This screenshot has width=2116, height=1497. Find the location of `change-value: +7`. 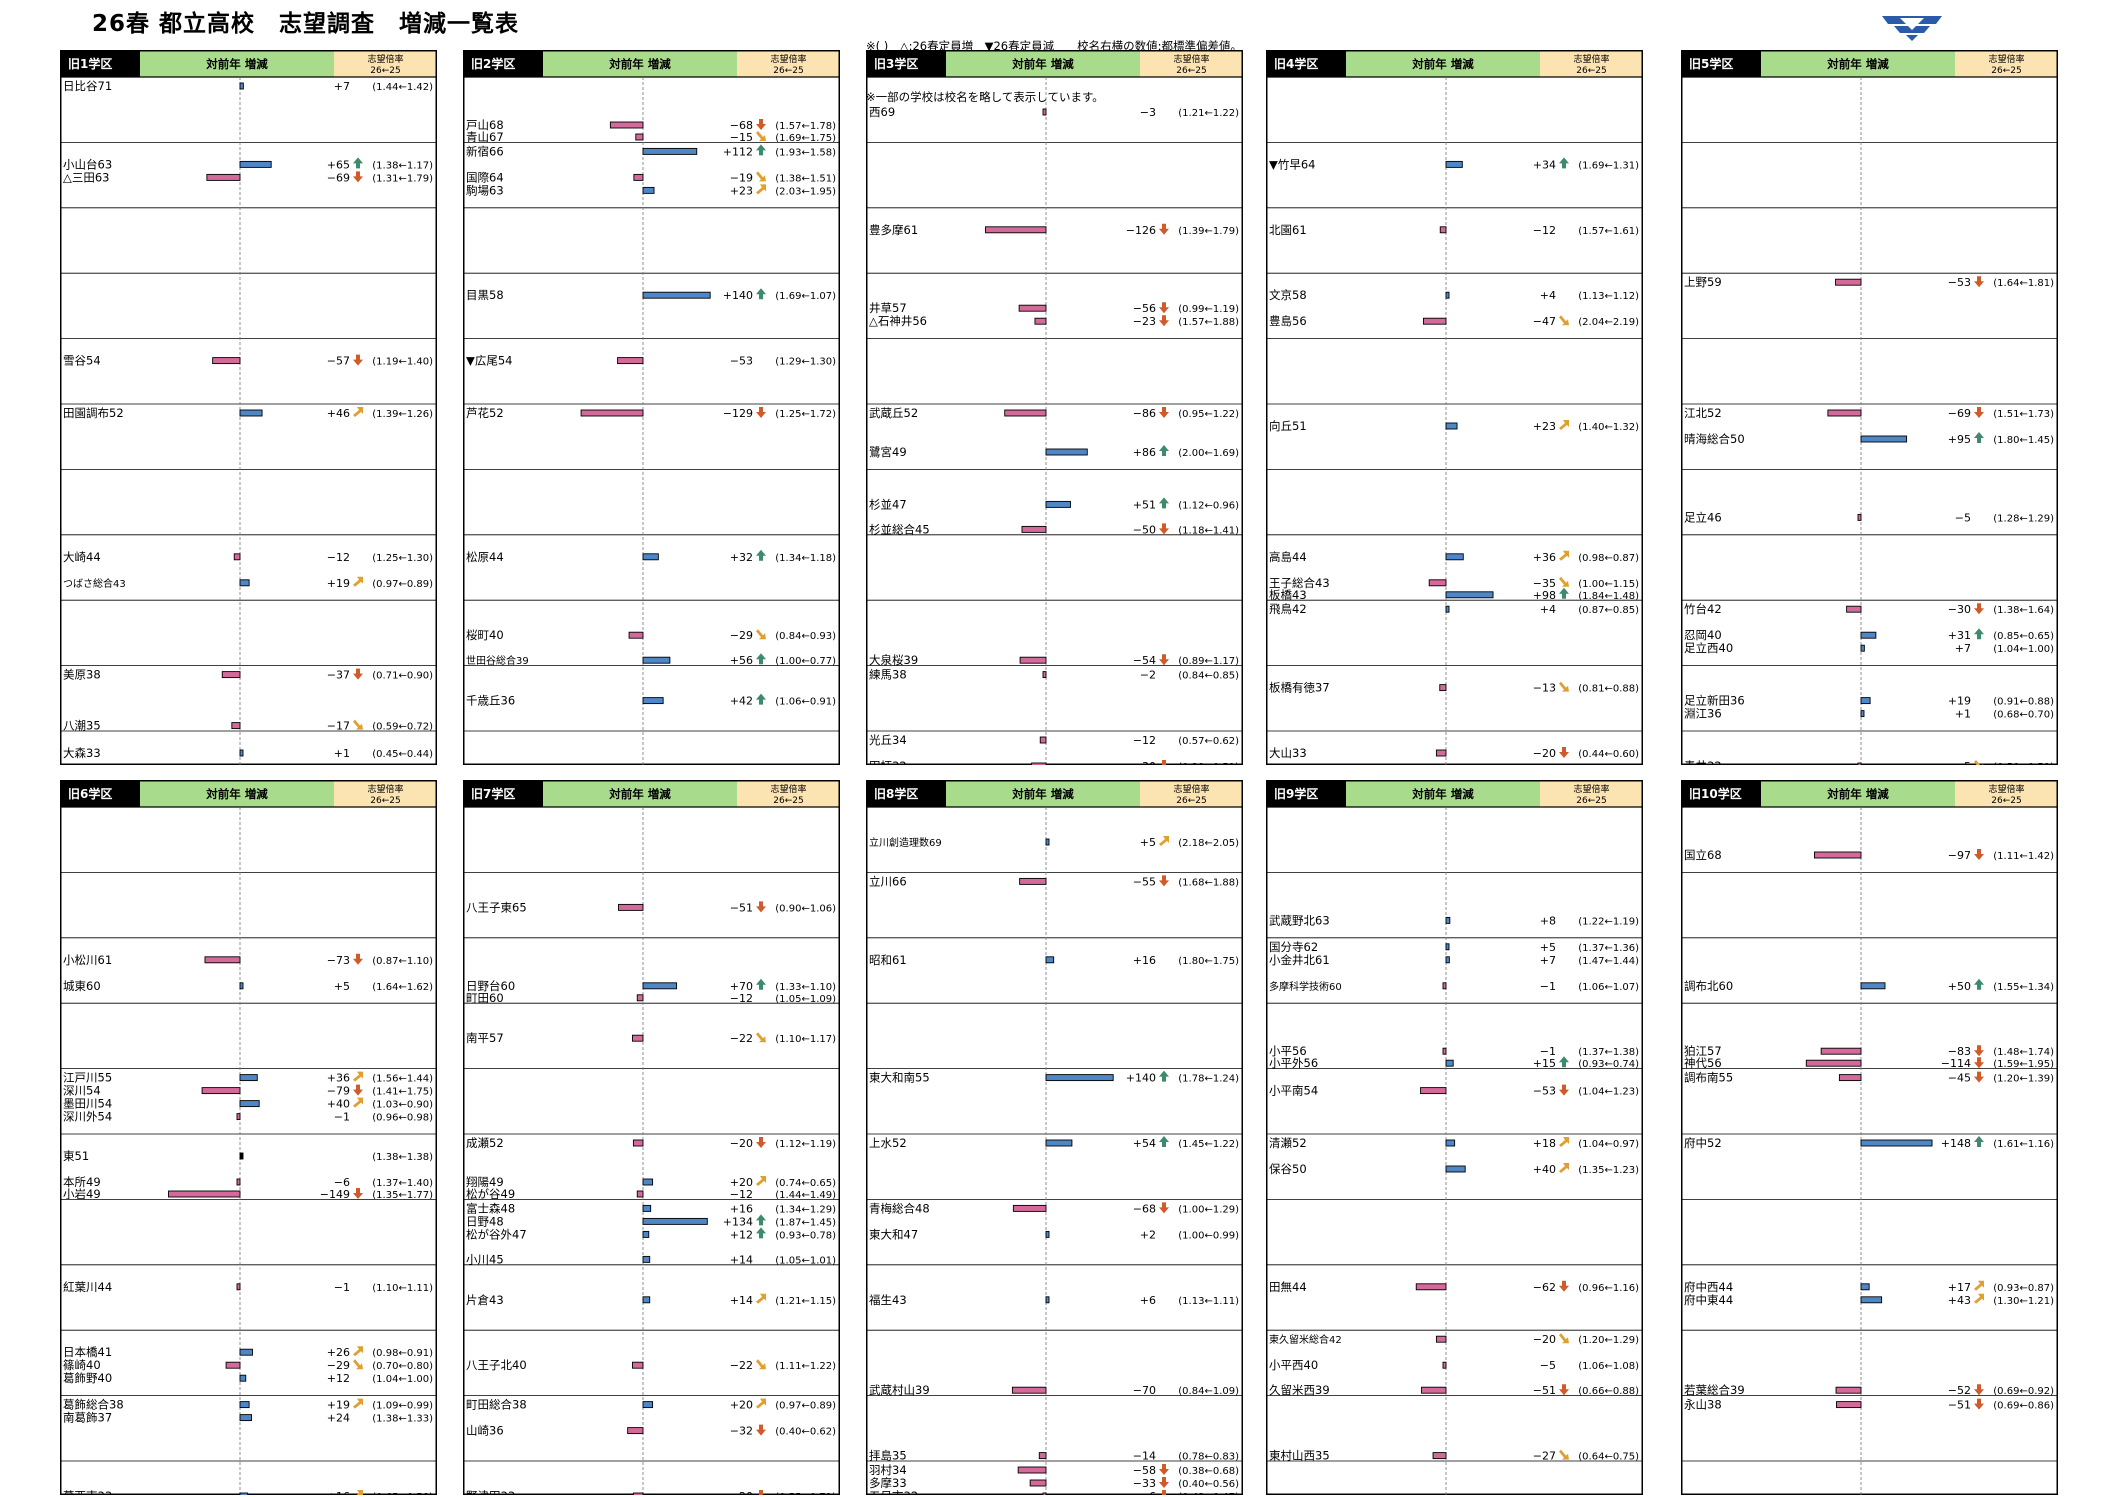

change-value: +7 is located at coordinates (1548, 960).